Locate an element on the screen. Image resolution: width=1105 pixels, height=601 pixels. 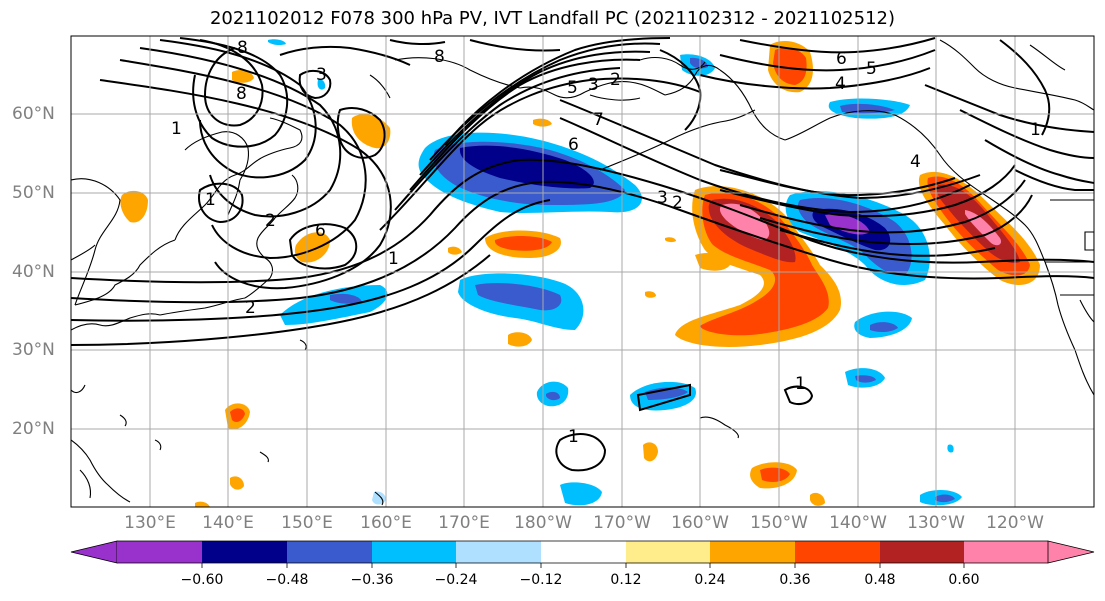
colorbar-tick-label: 0.36 is located at coordinates (795, 580).